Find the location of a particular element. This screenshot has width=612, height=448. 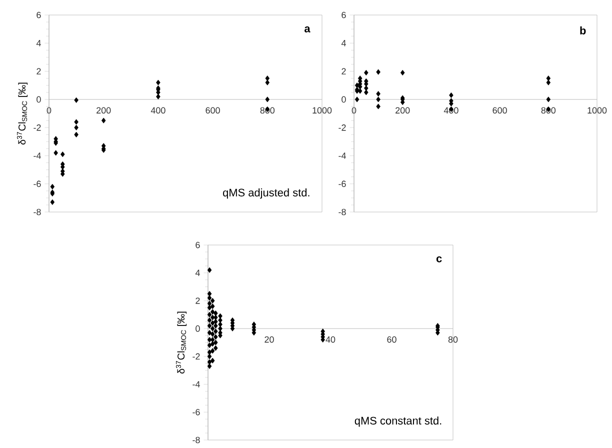

annotation: qMS adjusted std. is located at coordinates (266, 193).